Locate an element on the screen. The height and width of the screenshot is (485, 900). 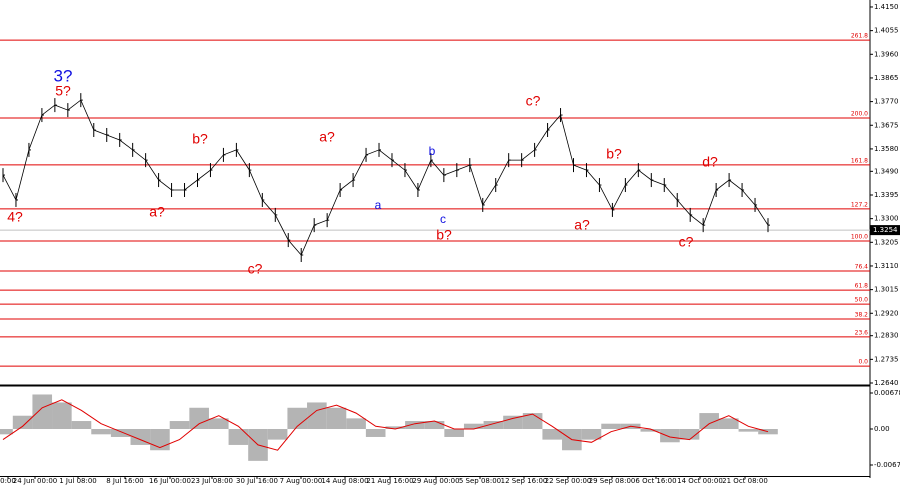
x-tick-label: 8 Jul 16:00 is located at coordinates (125, 481).